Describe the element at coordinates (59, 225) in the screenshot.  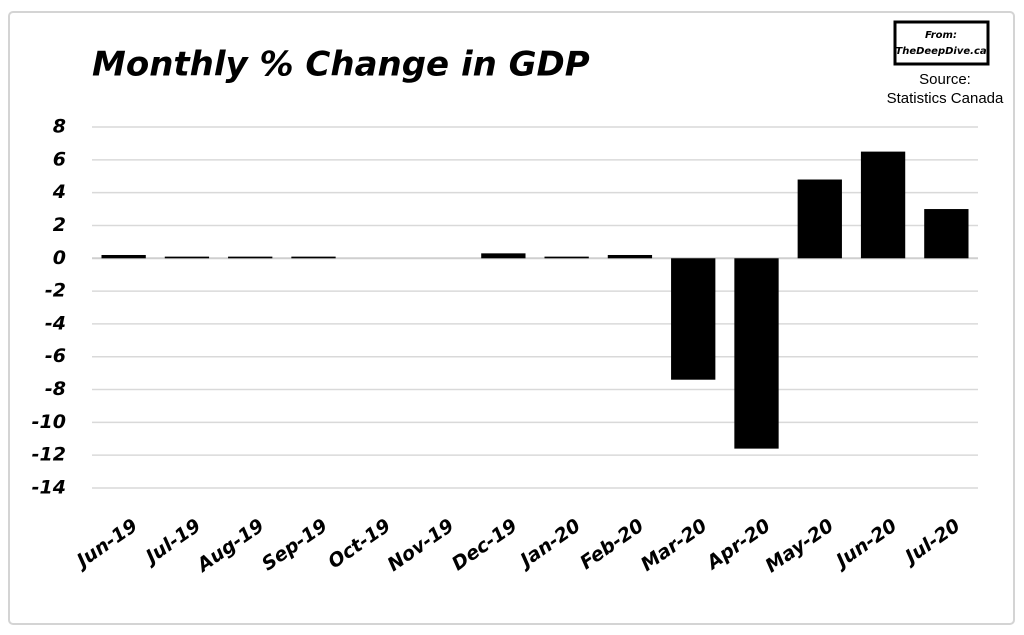
I see `y-tick-label: 2` at that location.